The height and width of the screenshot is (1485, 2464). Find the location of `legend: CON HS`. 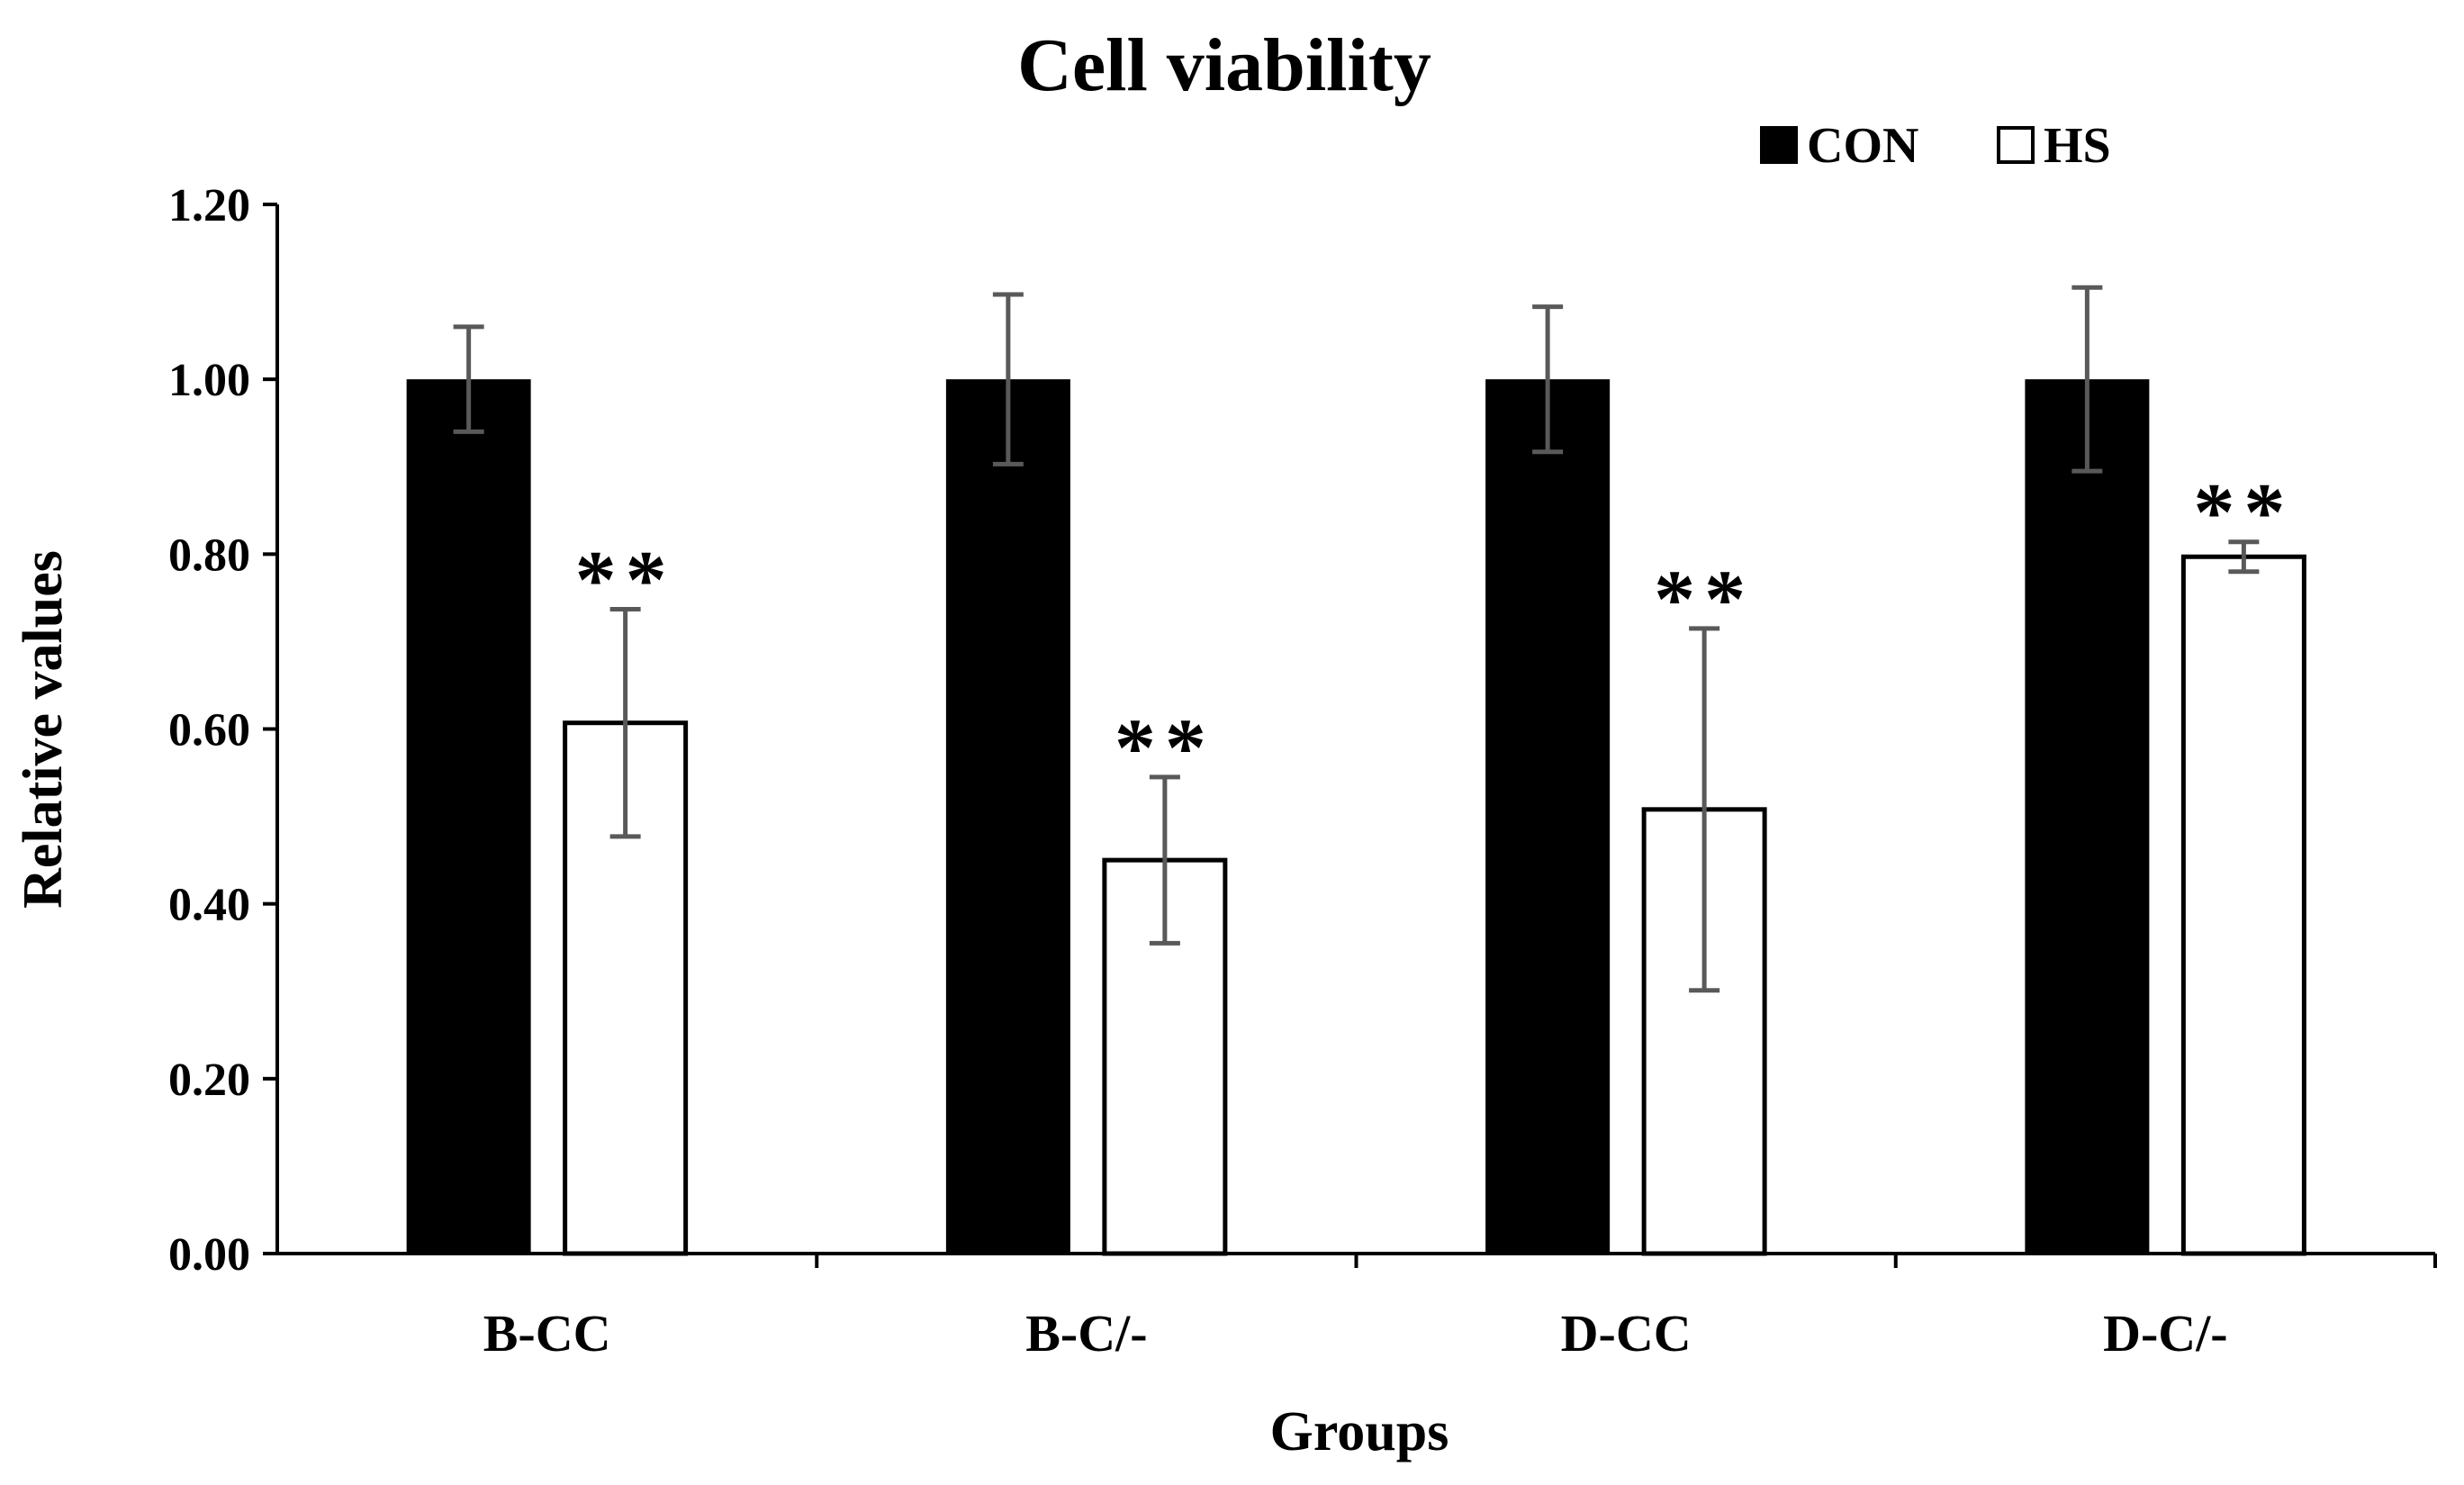

legend: CON HS is located at coordinates (1935, 146).